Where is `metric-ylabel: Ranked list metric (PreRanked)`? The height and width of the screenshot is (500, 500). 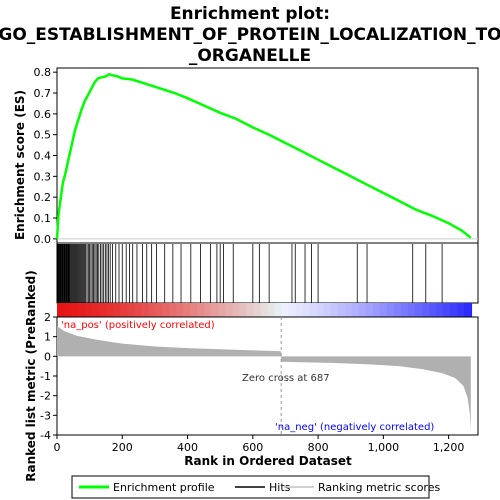 metric-ylabel: Ranked list metric (PreRanked) is located at coordinates (31, 376).